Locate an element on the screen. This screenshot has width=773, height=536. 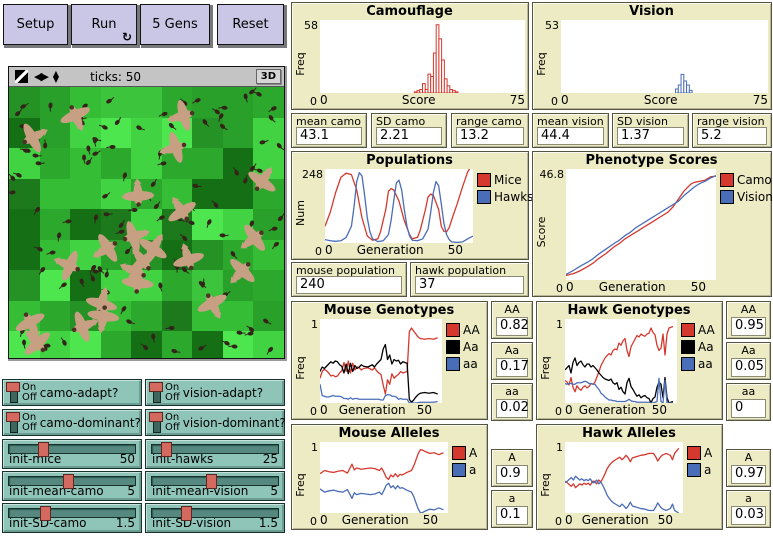
switch-camo-dominant: On Off camo-dominant? is located at coordinates (72, 422).